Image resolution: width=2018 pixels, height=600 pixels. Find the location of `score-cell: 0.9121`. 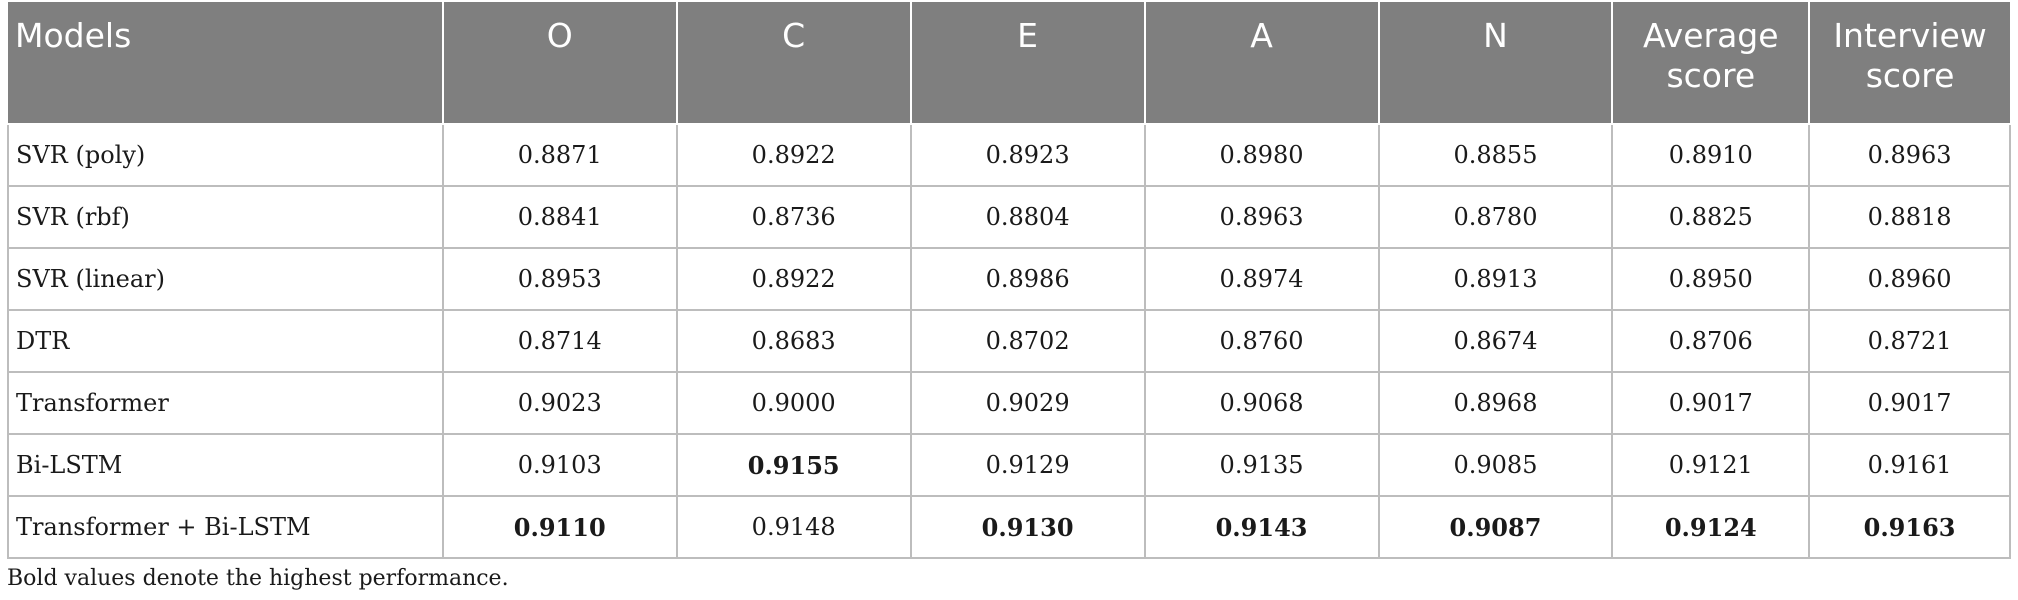

score-cell: 0.9121 is located at coordinates (1711, 465).